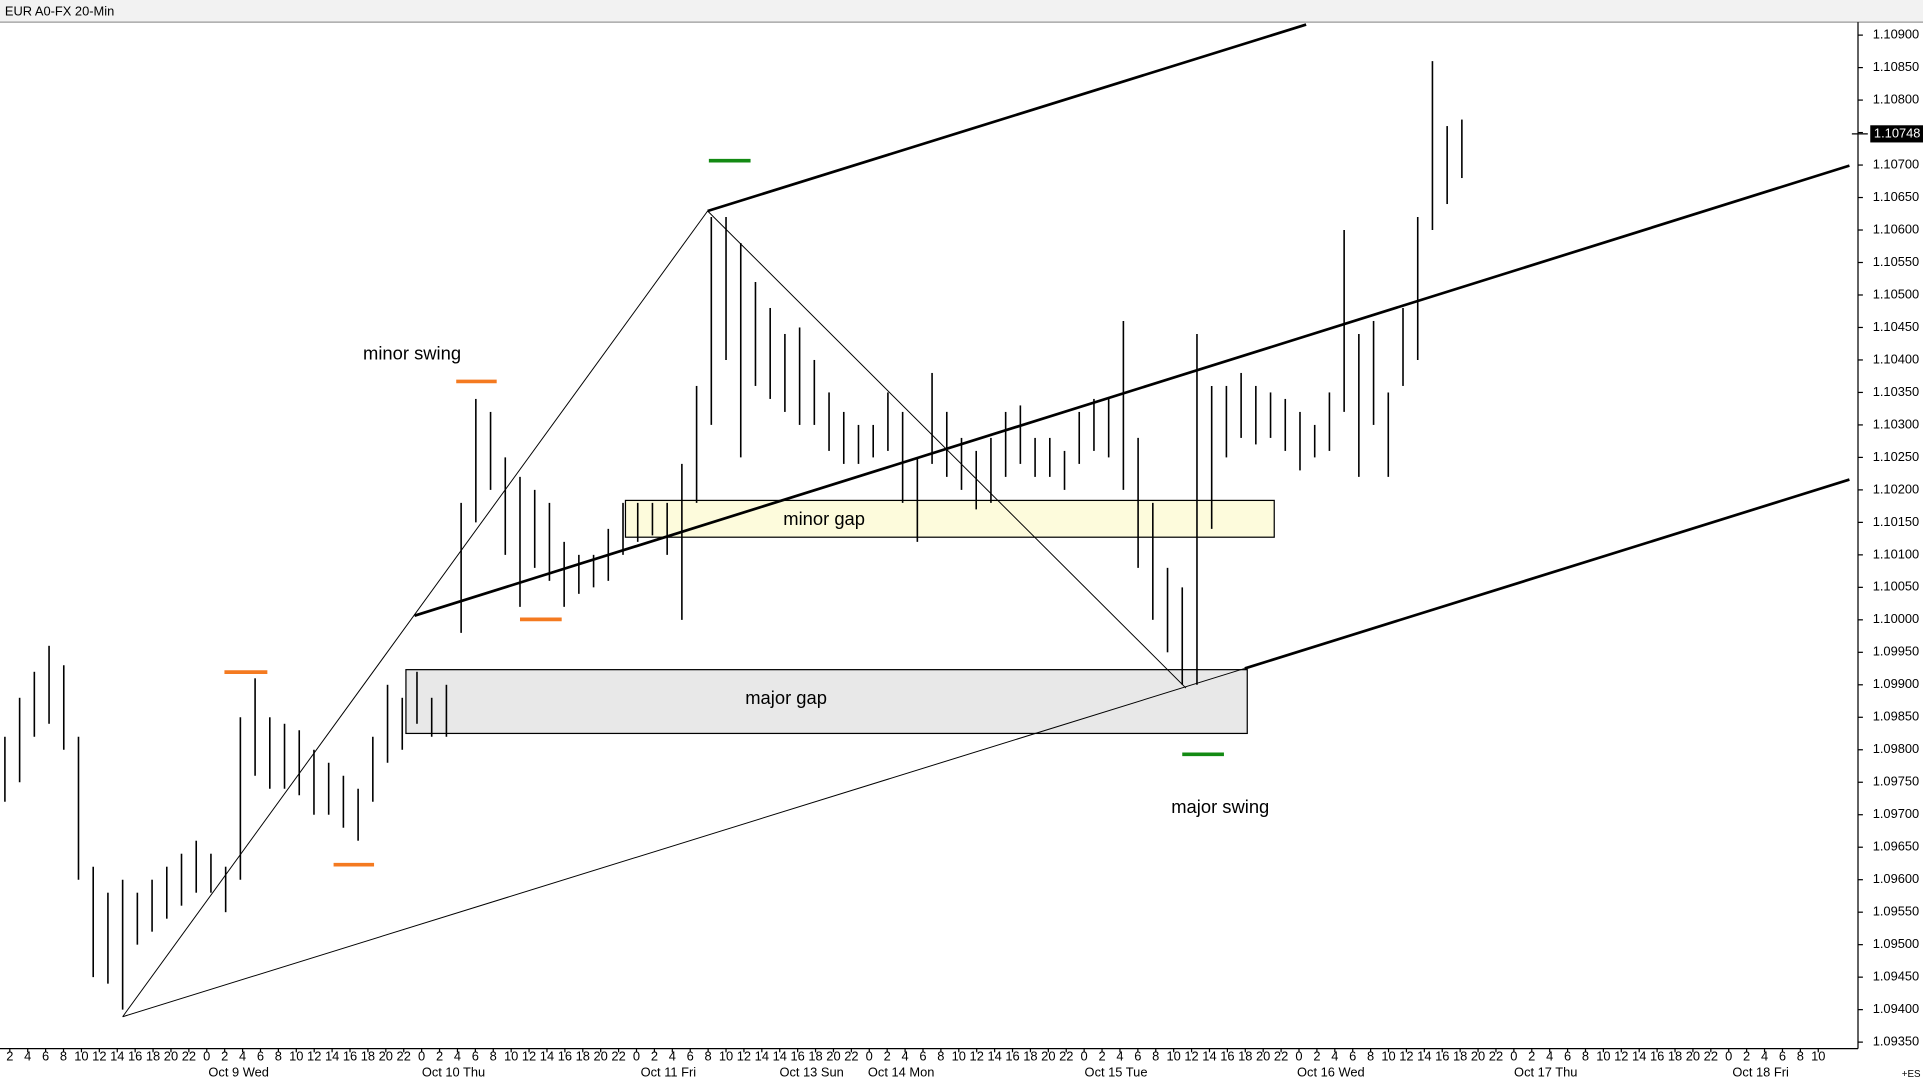 The width and height of the screenshot is (1923, 1088). I want to click on y-tick-label: 1.10900, so click(1896, 34).